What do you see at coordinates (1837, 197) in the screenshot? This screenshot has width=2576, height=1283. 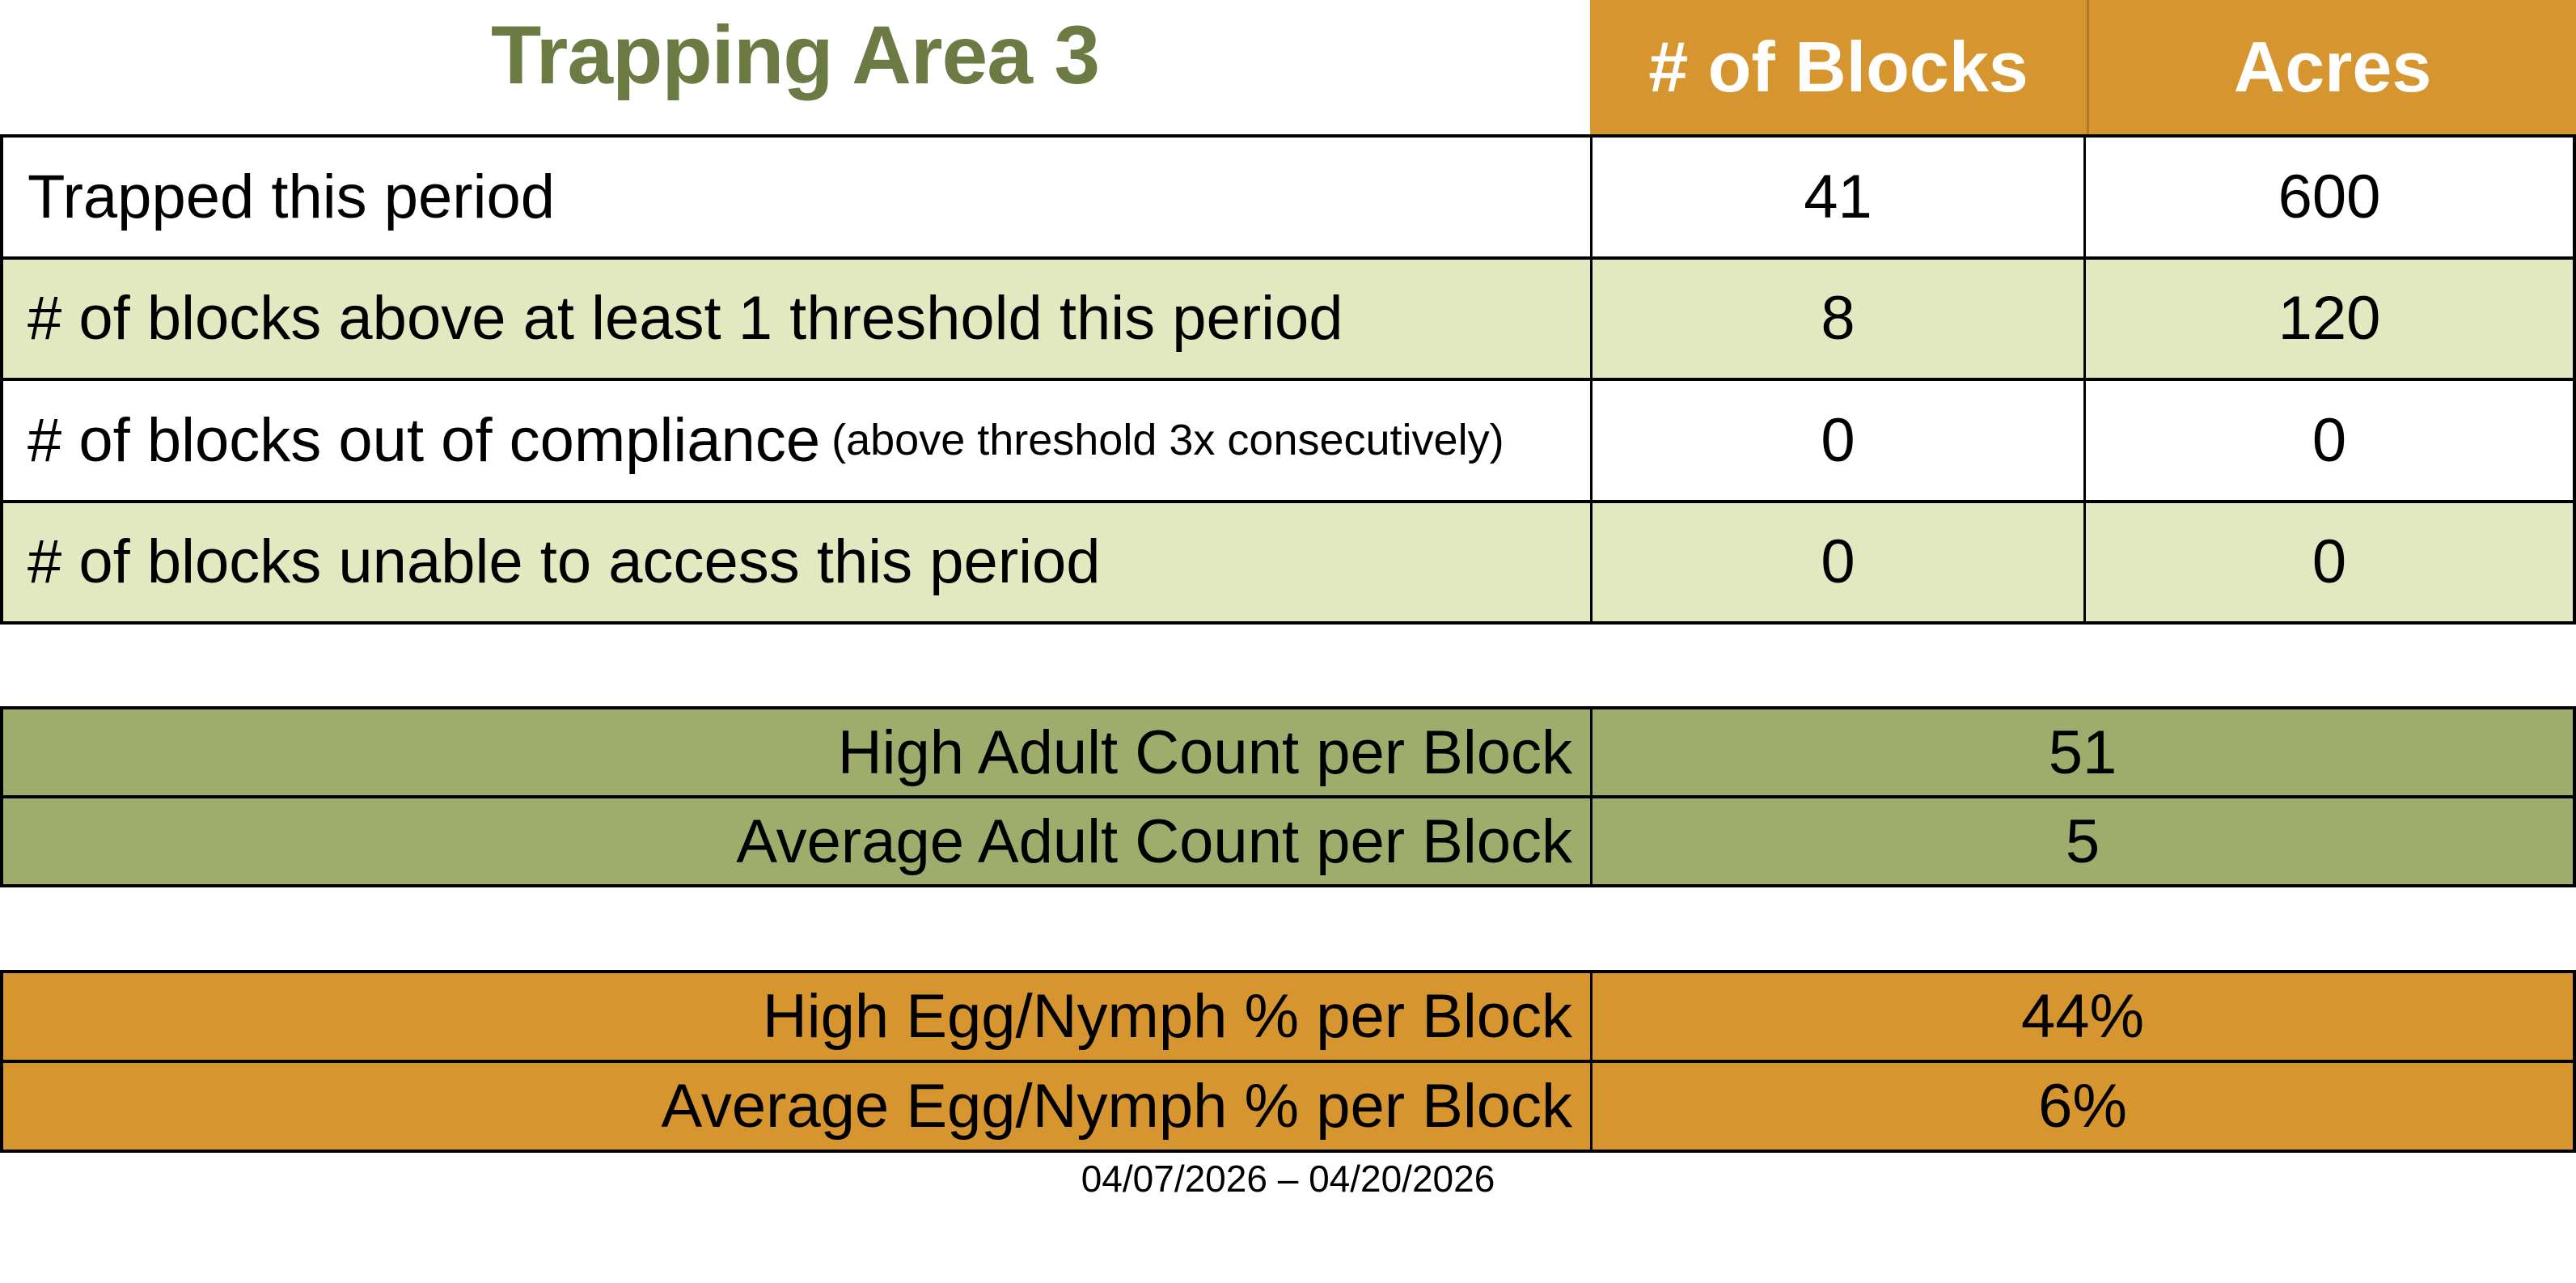 I see `blocks-value: 41` at bounding box center [1837, 197].